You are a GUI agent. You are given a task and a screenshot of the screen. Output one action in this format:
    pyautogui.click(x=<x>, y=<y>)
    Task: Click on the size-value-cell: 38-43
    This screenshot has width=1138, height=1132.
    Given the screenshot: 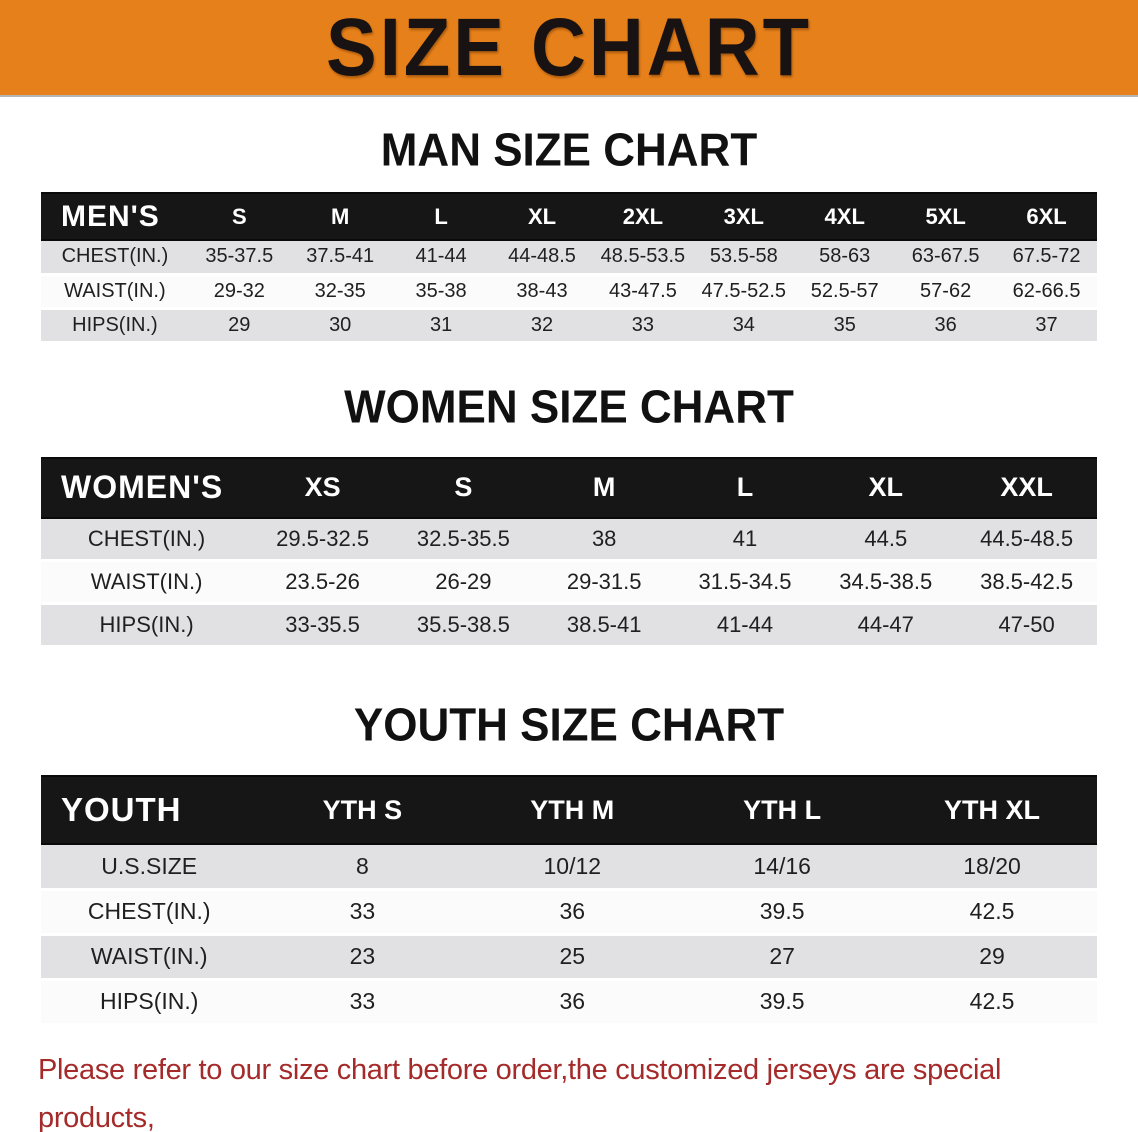 What is the action you would take?
    pyautogui.click(x=542, y=291)
    